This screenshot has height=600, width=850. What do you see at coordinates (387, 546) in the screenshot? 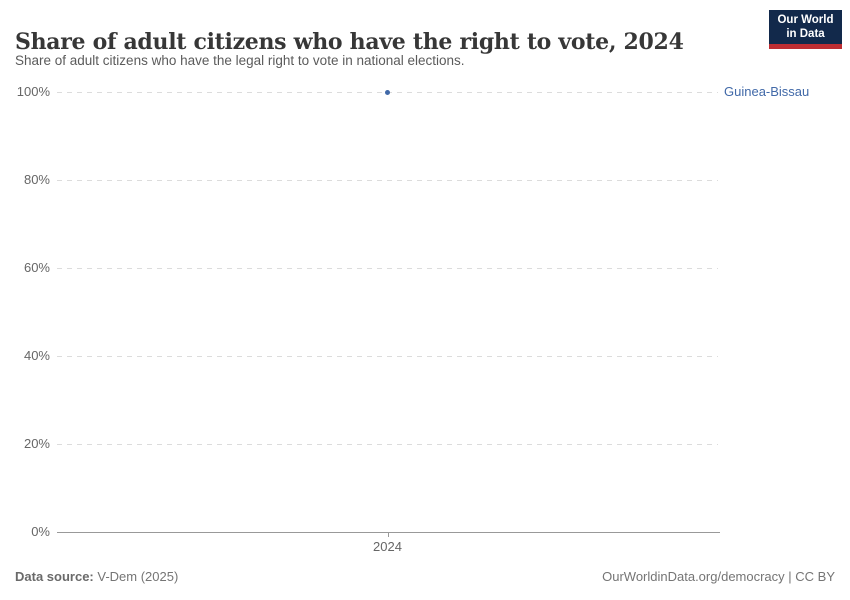
I see `x-axis-tick-label: 2024` at bounding box center [387, 546].